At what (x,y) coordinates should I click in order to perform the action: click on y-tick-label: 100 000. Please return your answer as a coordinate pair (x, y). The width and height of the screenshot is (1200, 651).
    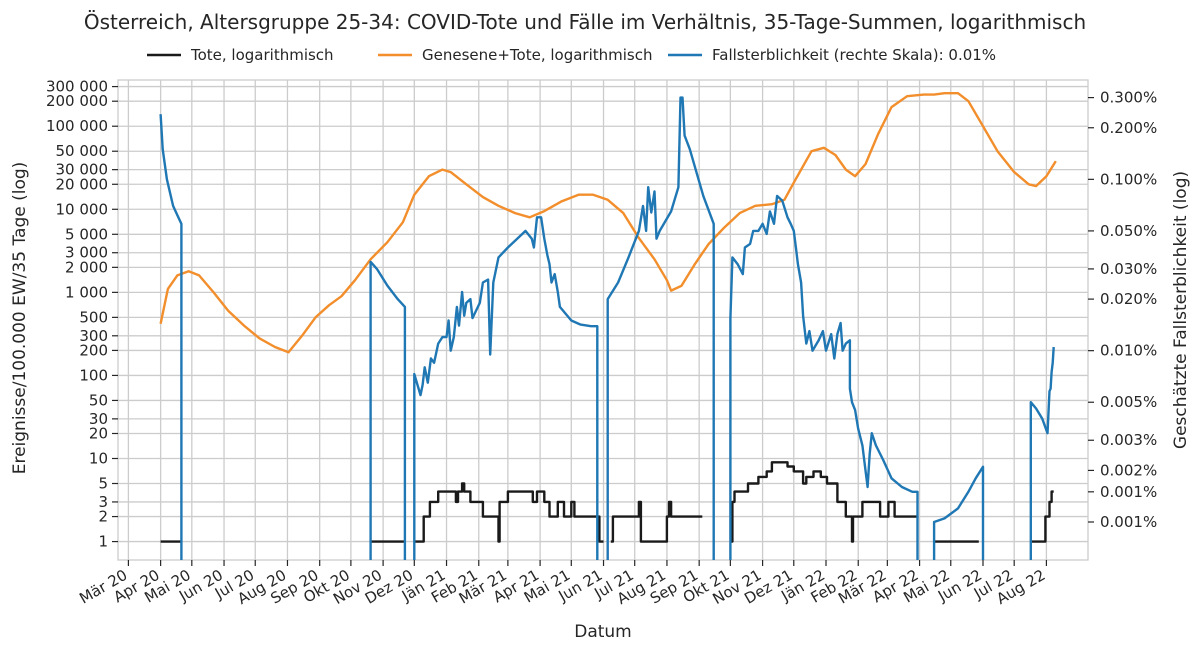
    Looking at the image, I should click on (77, 126).